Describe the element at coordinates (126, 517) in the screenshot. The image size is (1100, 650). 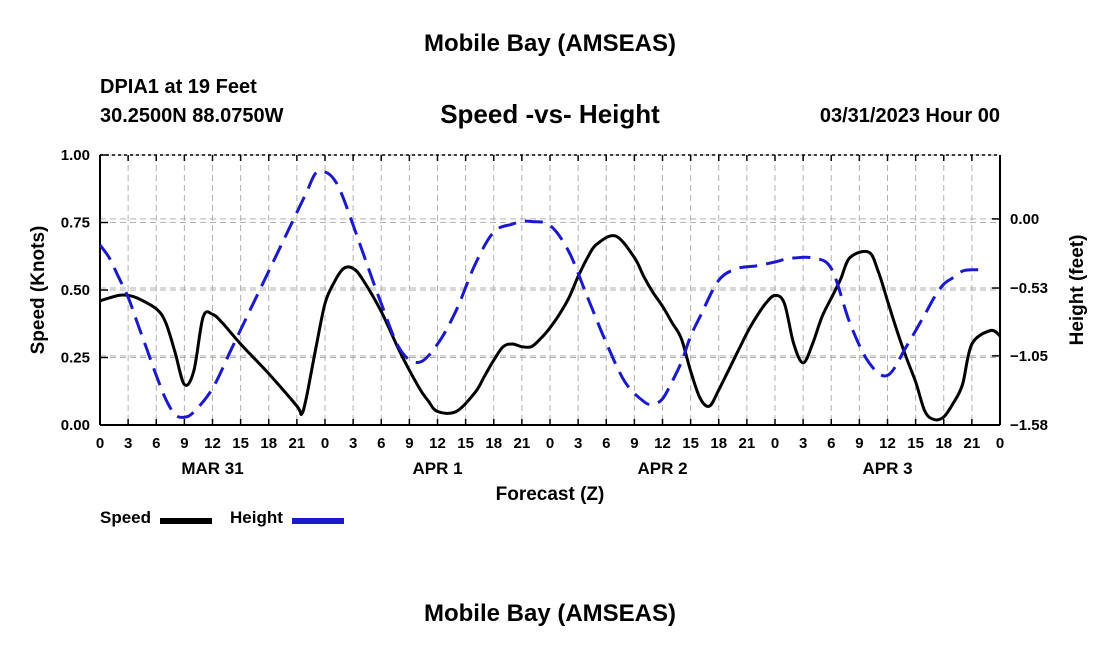
I see `legend-speed-label: Speed` at that location.